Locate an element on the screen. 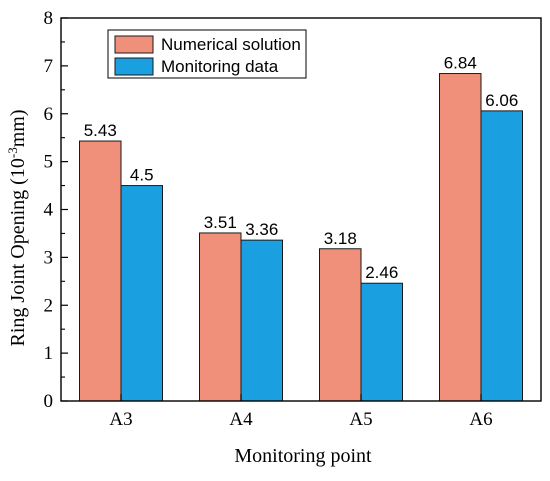 This screenshot has width=550, height=481. value-label-a5-series-2: 2.46 is located at coordinates (381, 272).